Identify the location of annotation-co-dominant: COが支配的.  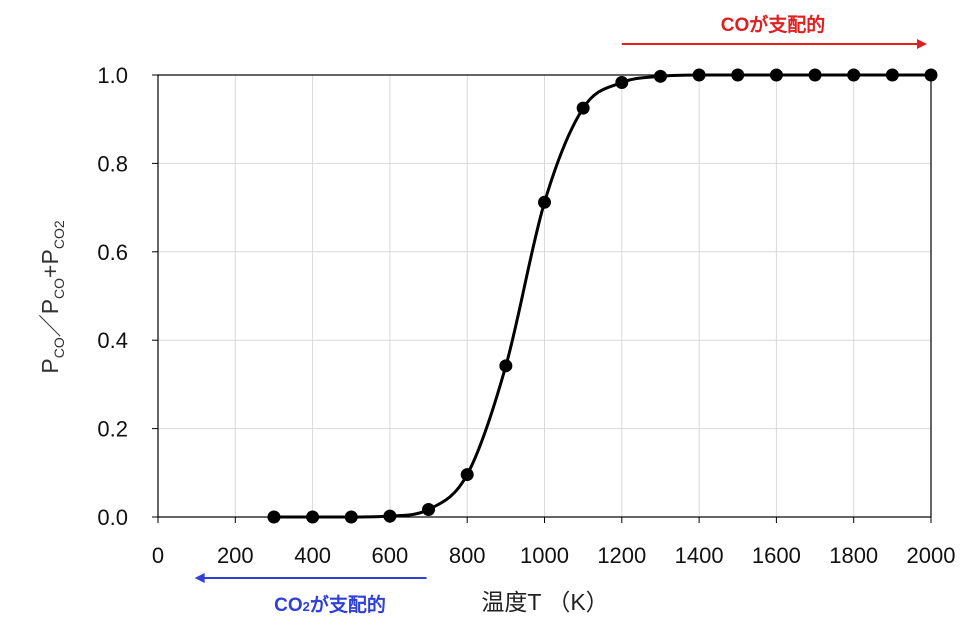
(774, 31).